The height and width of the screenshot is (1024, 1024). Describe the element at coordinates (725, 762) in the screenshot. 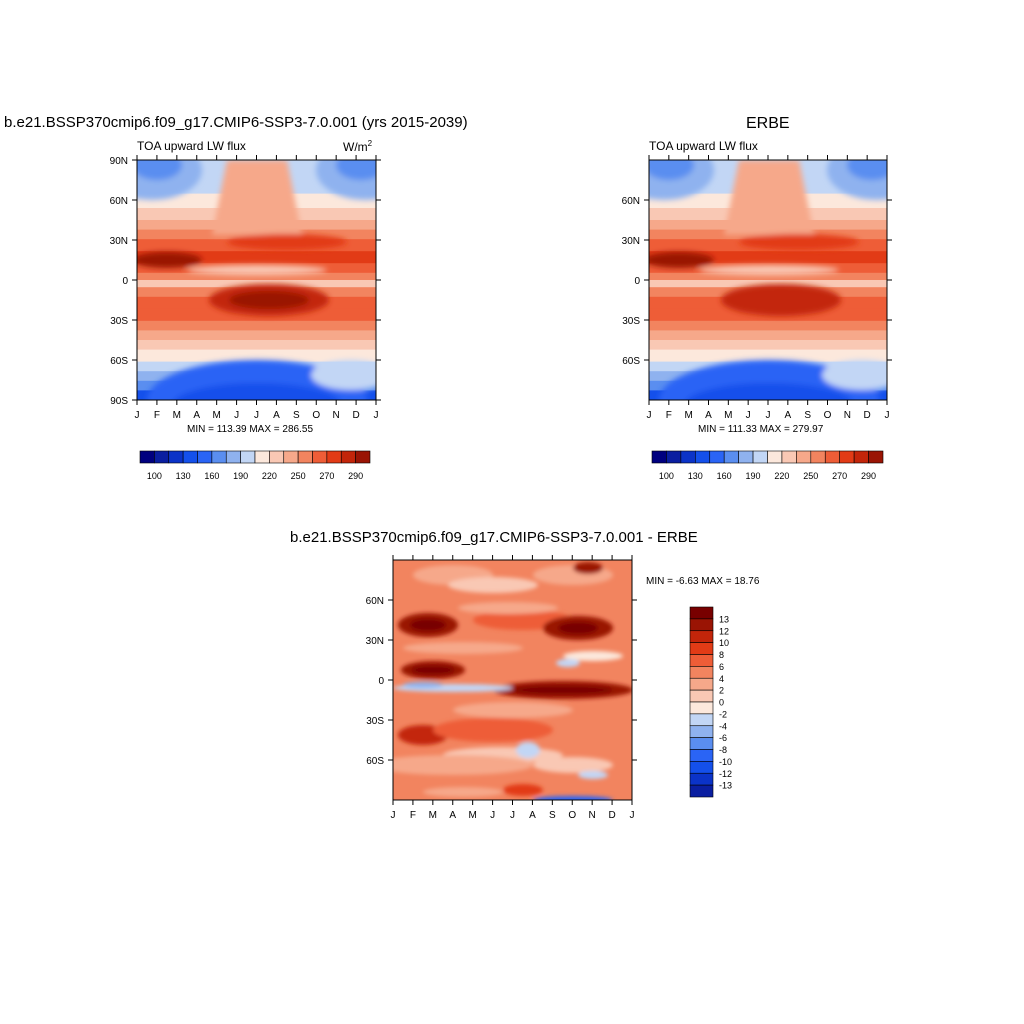

I see `panel-diff-colorbar-label: -10` at that location.